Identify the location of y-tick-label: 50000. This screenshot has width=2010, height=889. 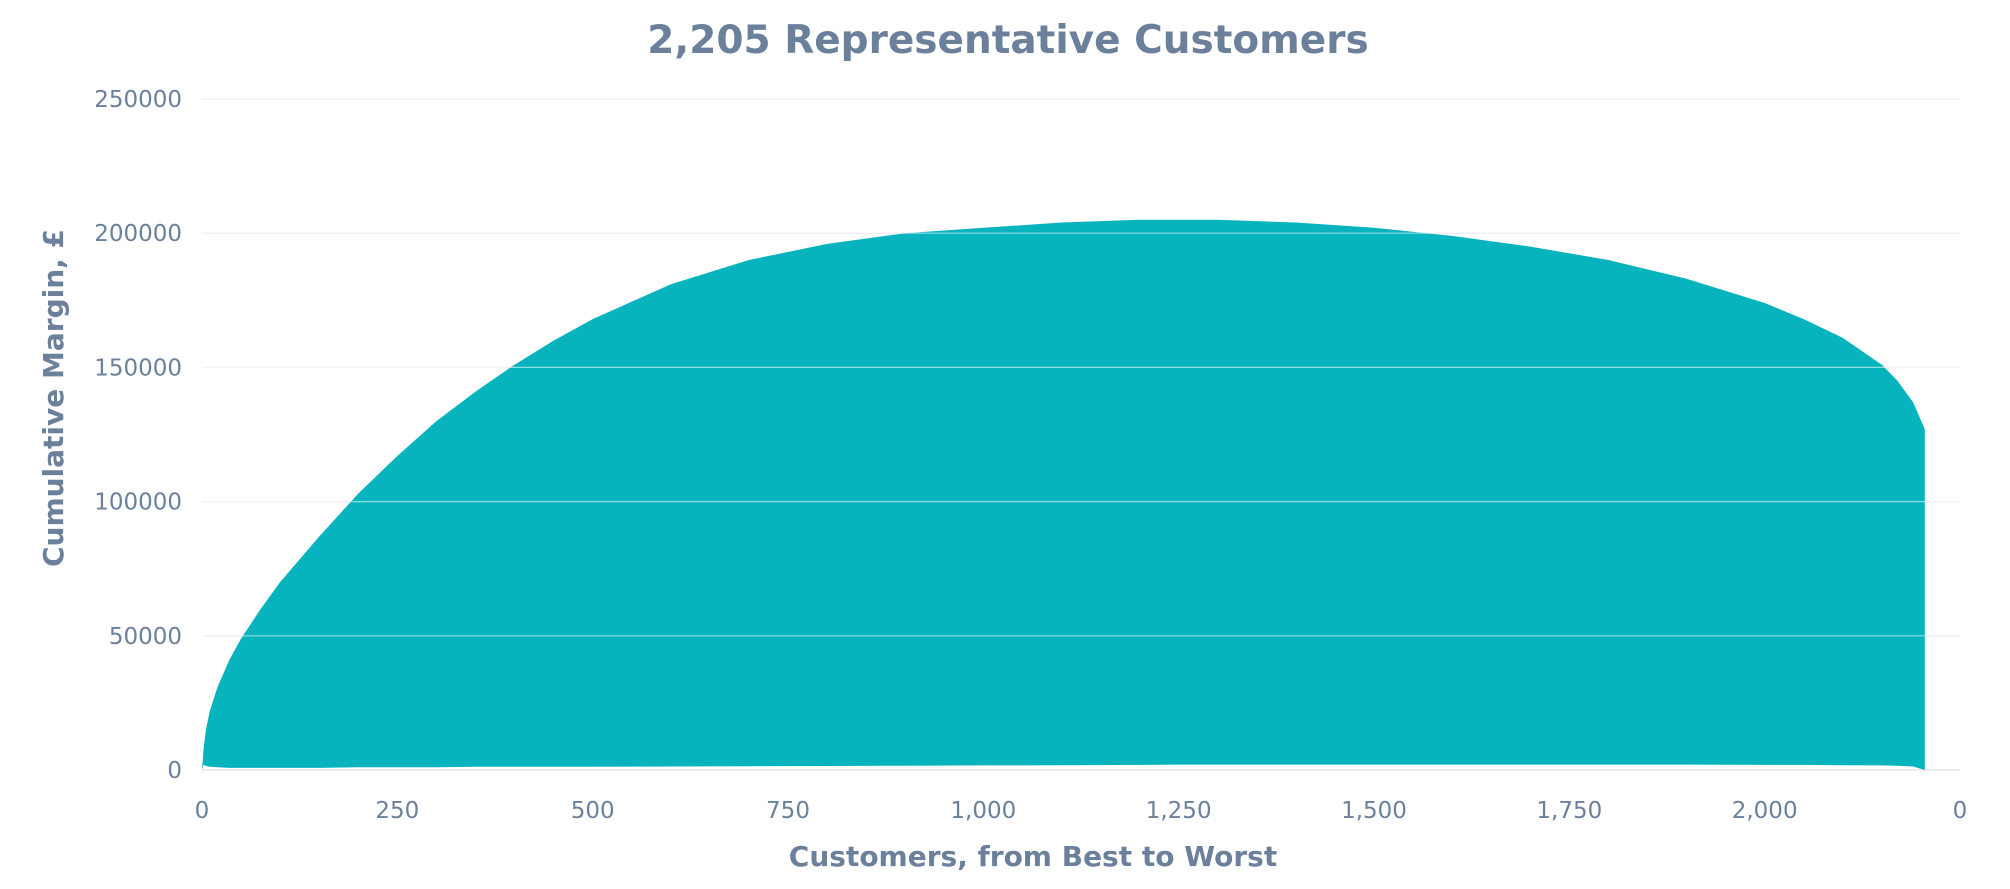
(145, 637).